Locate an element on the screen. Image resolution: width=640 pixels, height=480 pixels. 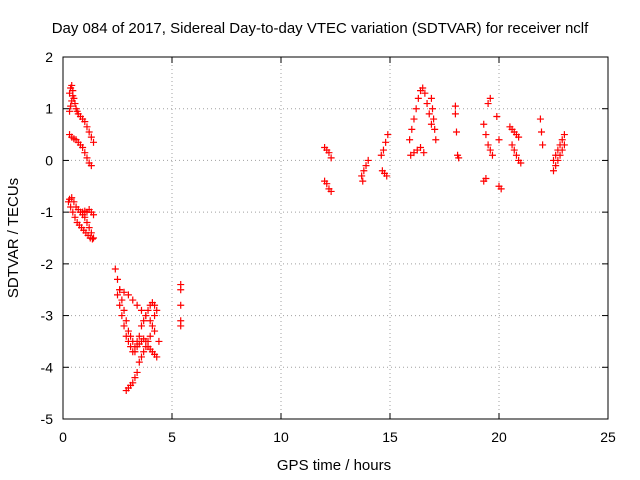
y-tick-label: -1 is located at coordinates (47, 212).